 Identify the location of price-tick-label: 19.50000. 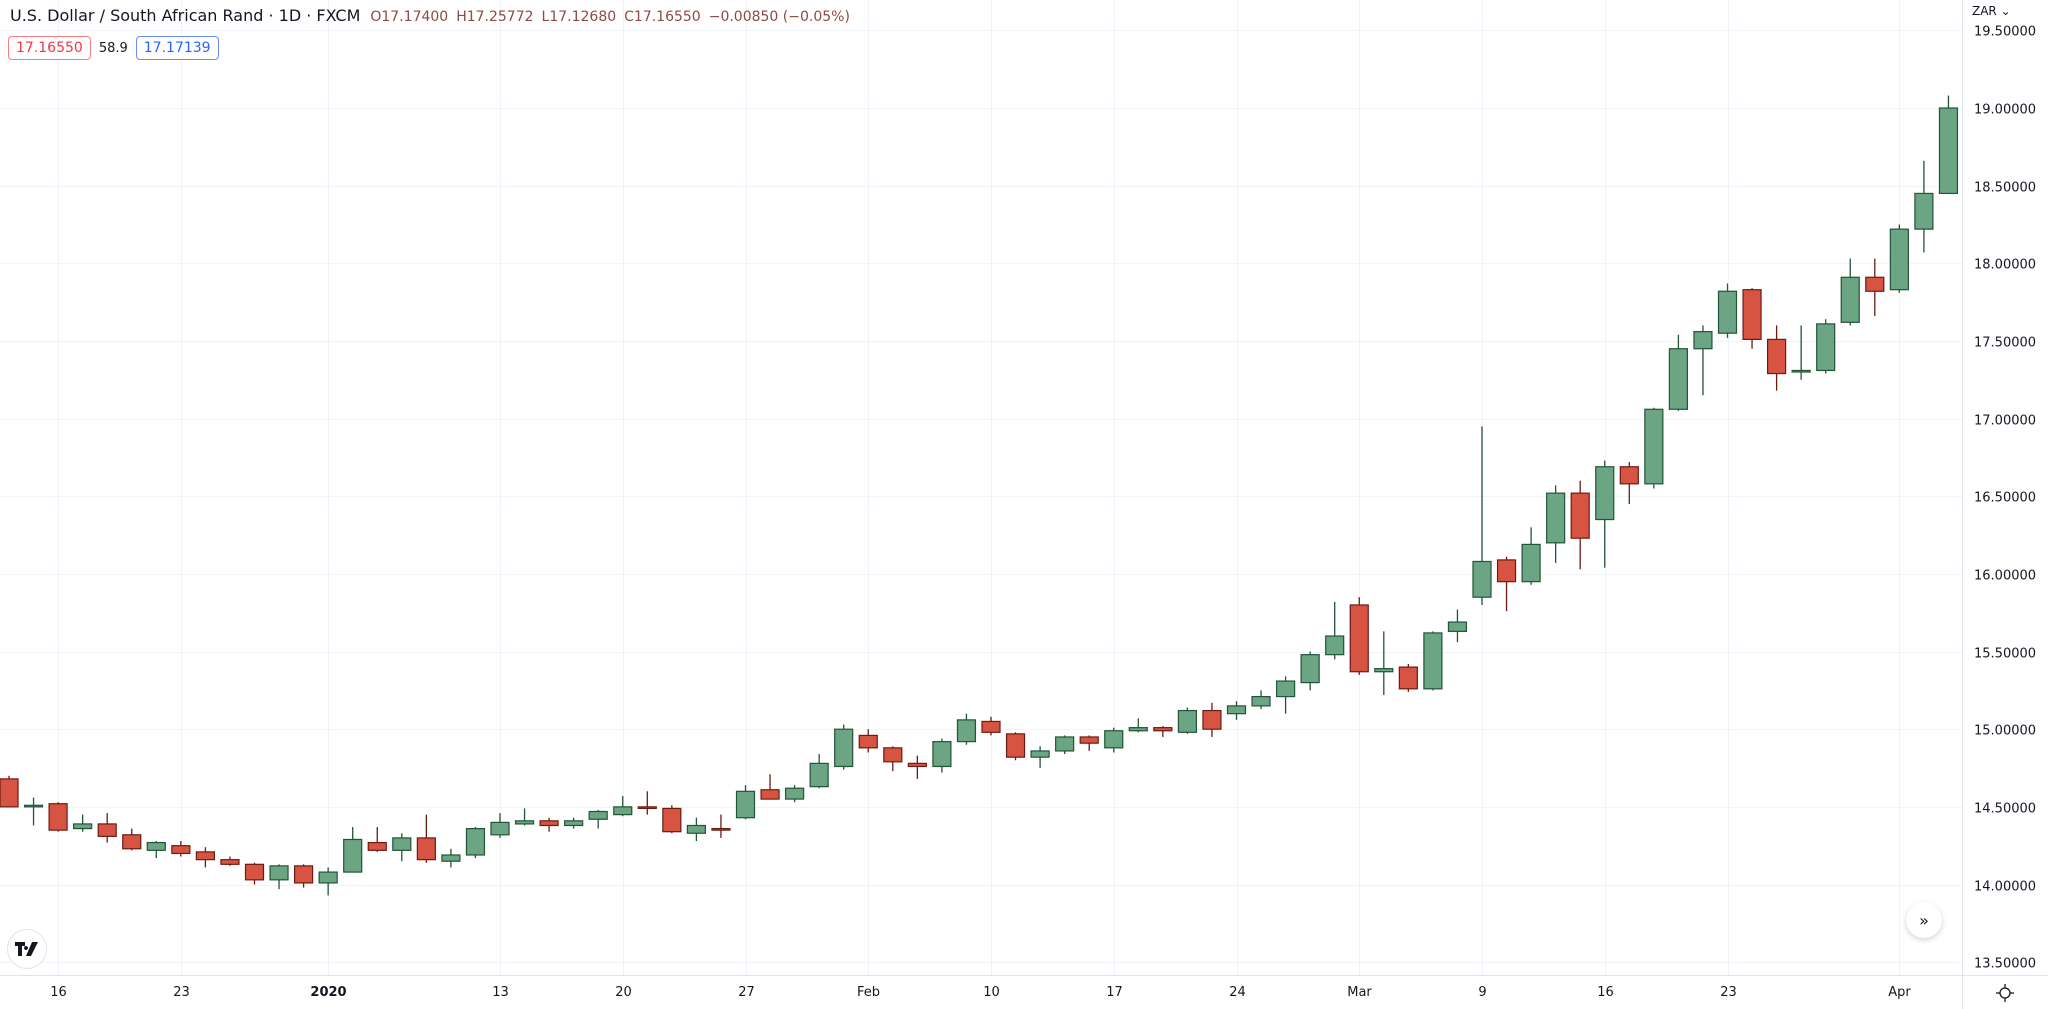
(2005, 32).